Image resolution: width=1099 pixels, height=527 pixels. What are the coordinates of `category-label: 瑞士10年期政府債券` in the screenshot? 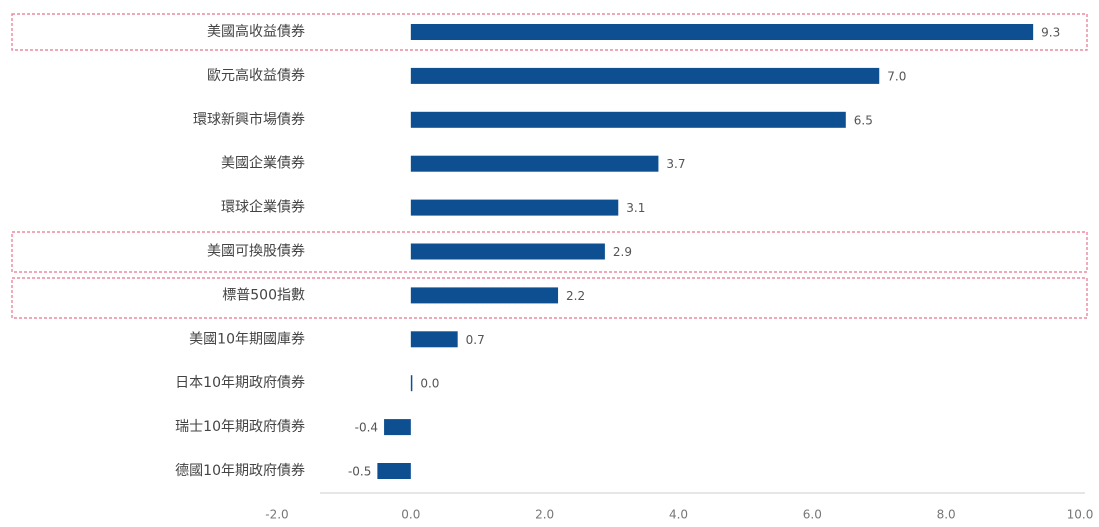 It's located at (240, 427).